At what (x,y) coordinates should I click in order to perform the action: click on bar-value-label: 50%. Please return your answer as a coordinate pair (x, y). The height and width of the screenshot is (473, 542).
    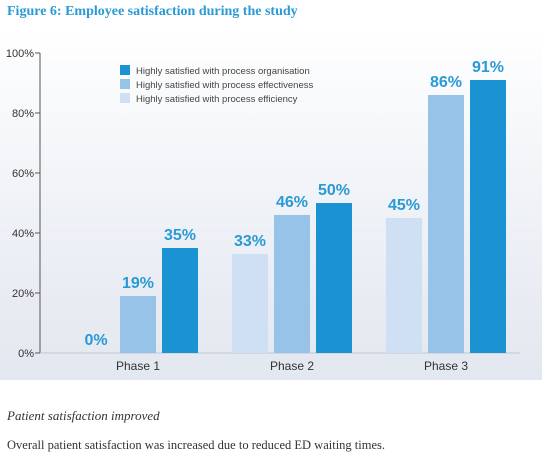
    Looking at the image, I should click on (334, 190).